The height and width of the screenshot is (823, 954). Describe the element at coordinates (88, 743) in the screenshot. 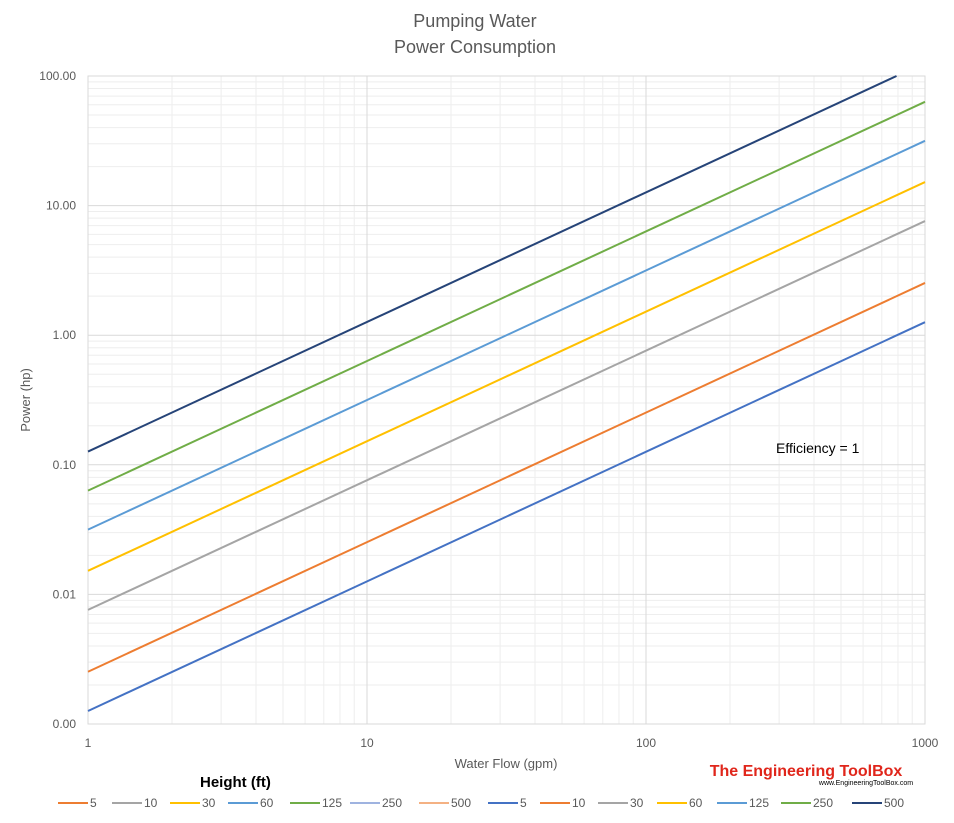

I see `x-tick-label: 1` at that location.